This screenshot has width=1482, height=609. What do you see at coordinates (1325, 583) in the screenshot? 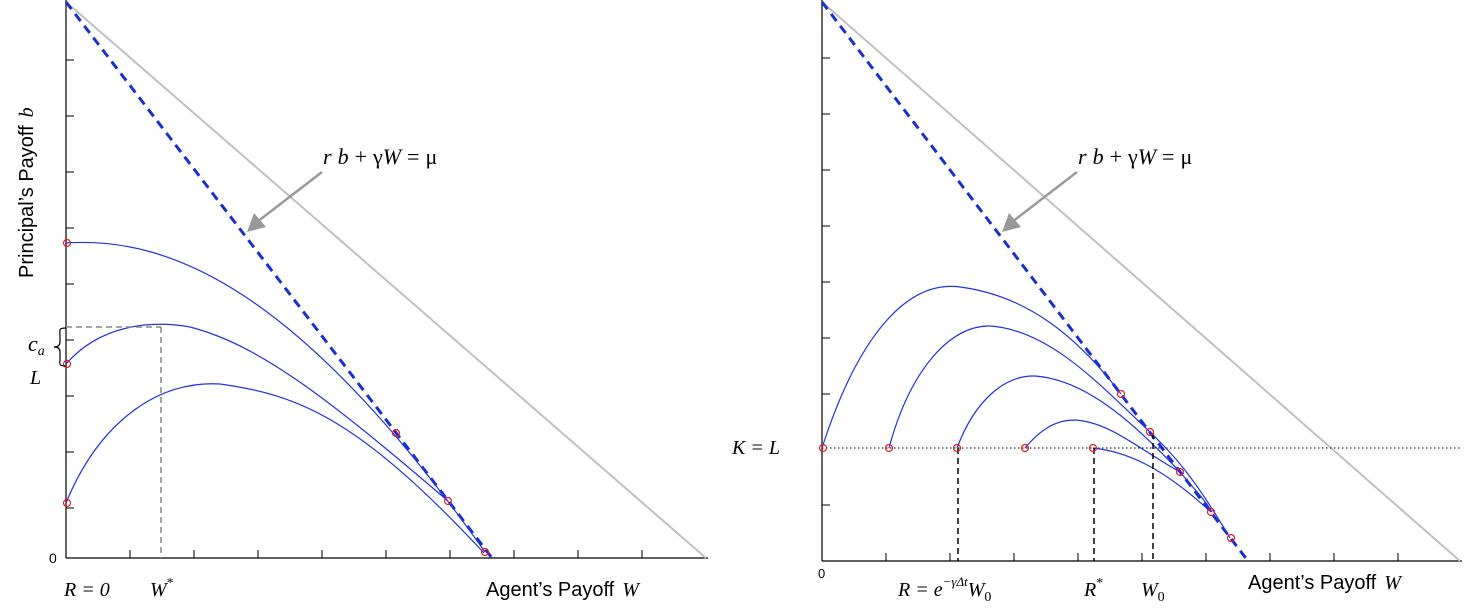
I see `right-x-axis-label: Agent’s Payoff W` at bounding box center [1325, 583].